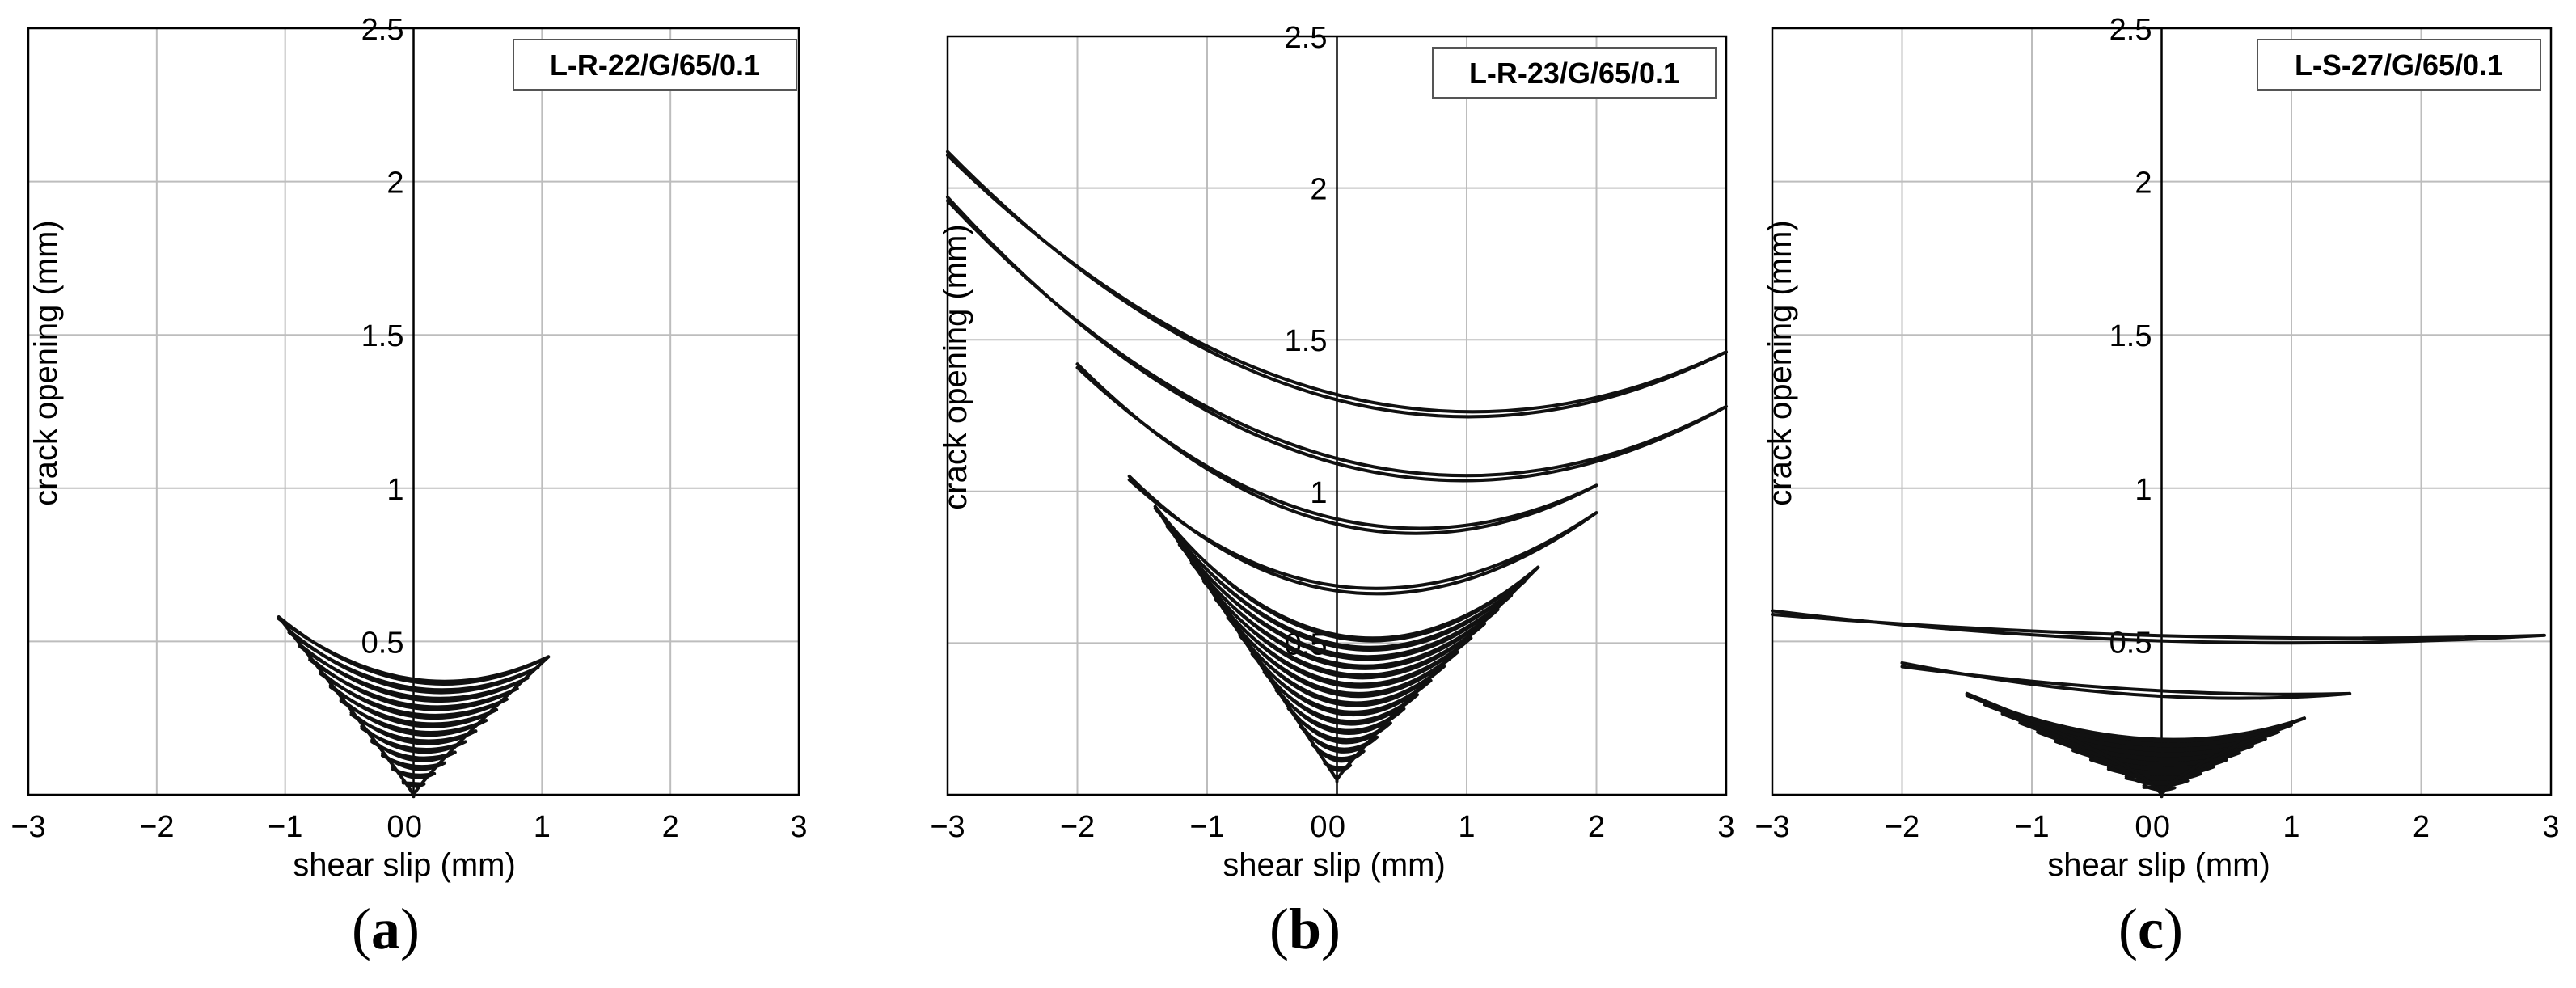  Describe the element at coordinates (394, 827) in the screenshot. I see `chart-a-y-tick-label: 0` at that location.